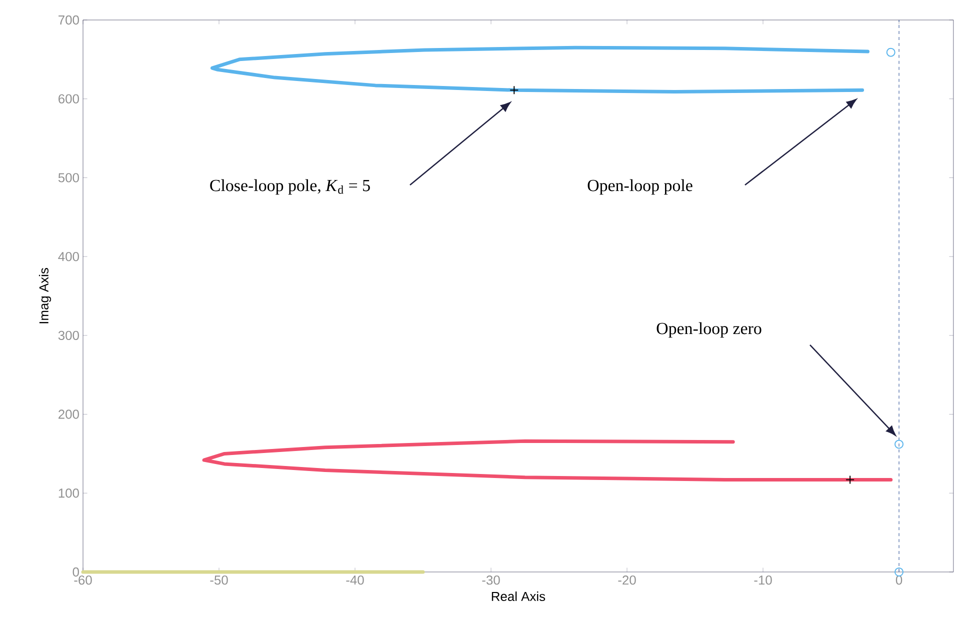 The image size is (966, 638). I want to click on y-tick-label: 600, so click(68, 99).